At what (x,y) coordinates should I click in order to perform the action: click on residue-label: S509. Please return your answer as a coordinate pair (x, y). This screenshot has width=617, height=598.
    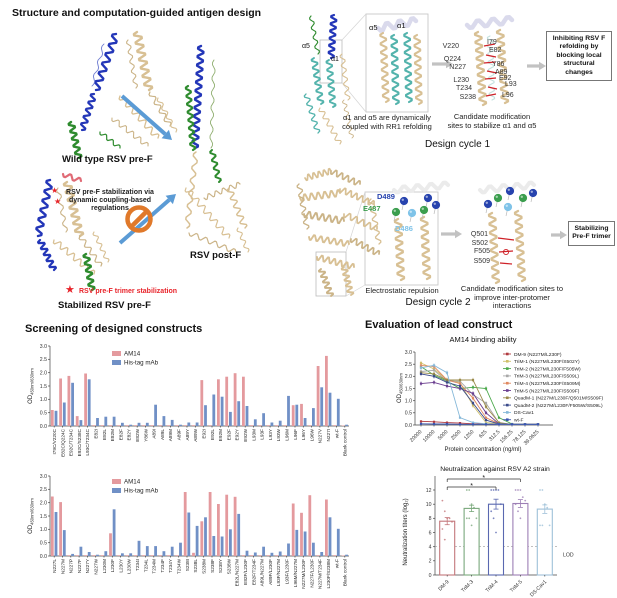
    Looking at the image, I should click on (481, 261).